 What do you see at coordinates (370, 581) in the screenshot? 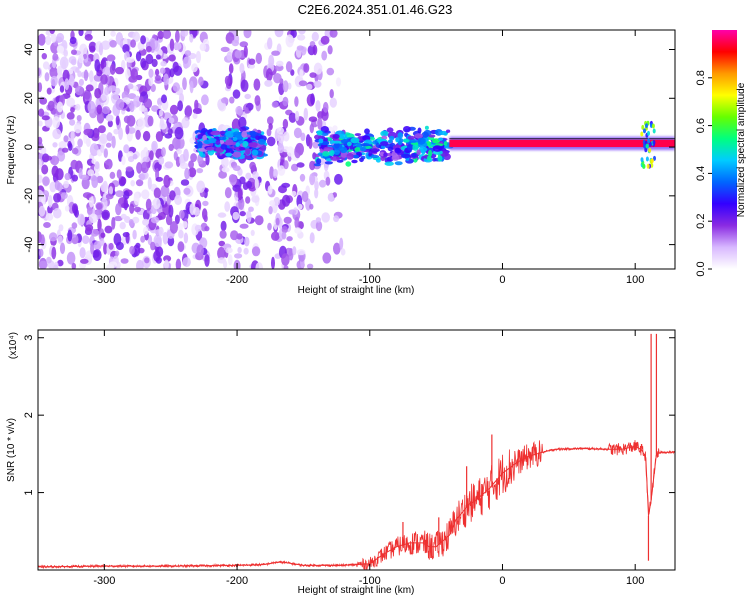
I see `x-tick-label: -100` at bounding box center [370, 581].